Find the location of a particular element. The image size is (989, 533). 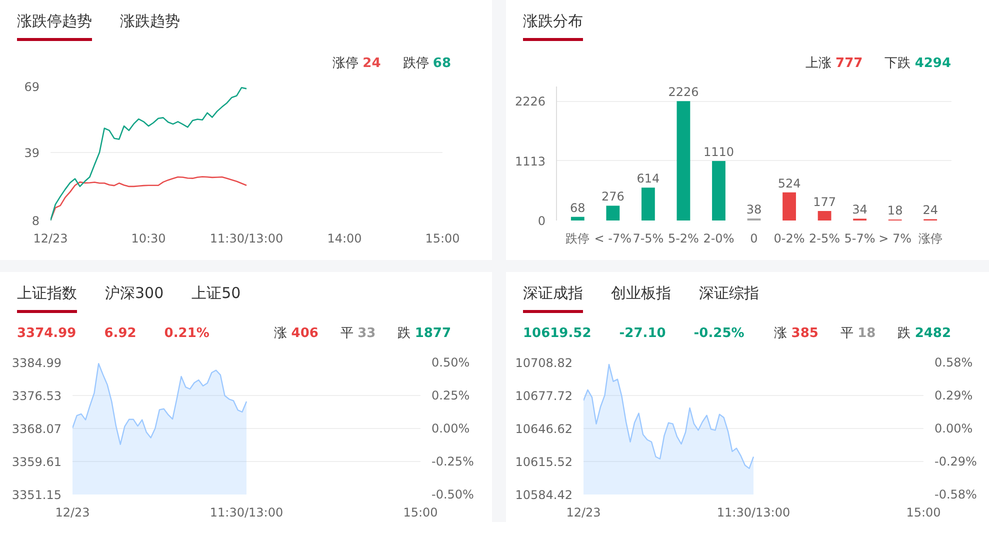

text: 跌 1877 is located at coordinates (424, 334).